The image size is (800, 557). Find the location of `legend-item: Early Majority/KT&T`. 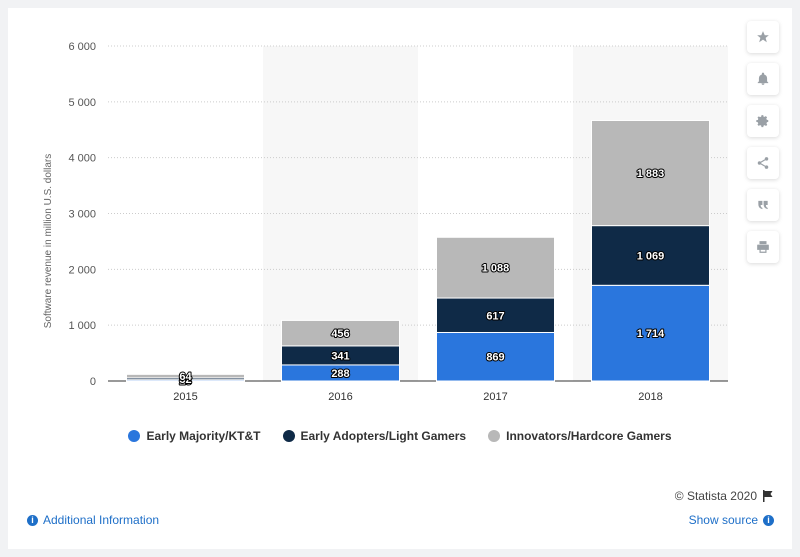

legend-item: Early Majority/KT&T is located at coordinates (194, 436).